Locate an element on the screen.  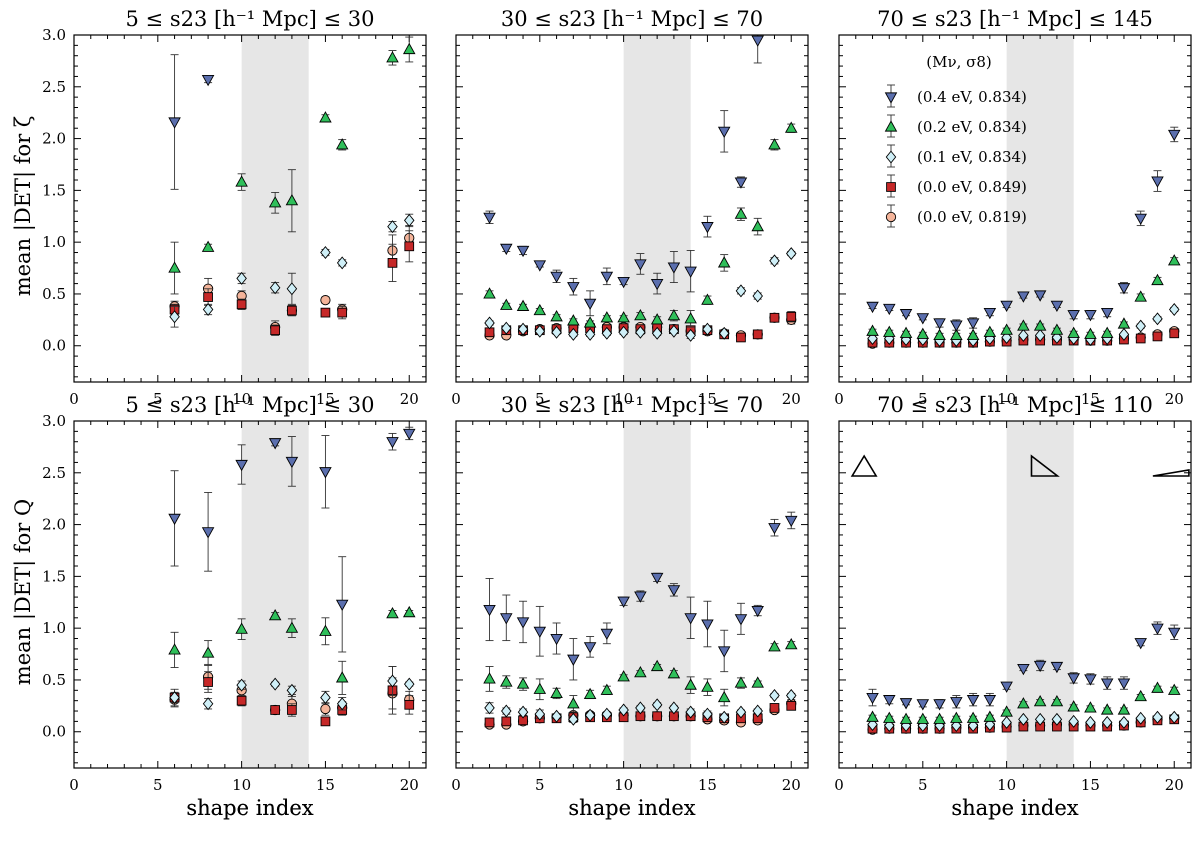
y-tick-label: 0.5 is located at coordinates (54, 680).